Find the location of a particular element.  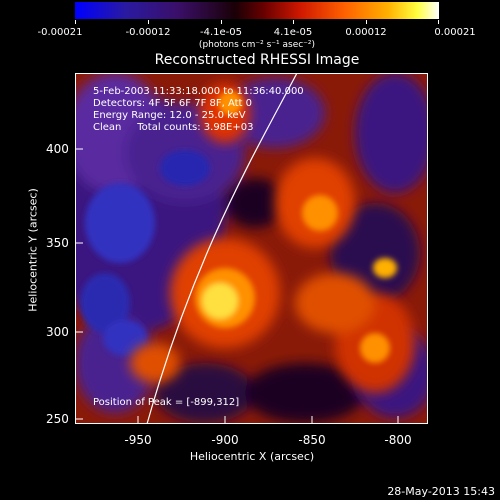

plot-title: Reconstructed RHESSI Image is located at coordinates (257, 60).